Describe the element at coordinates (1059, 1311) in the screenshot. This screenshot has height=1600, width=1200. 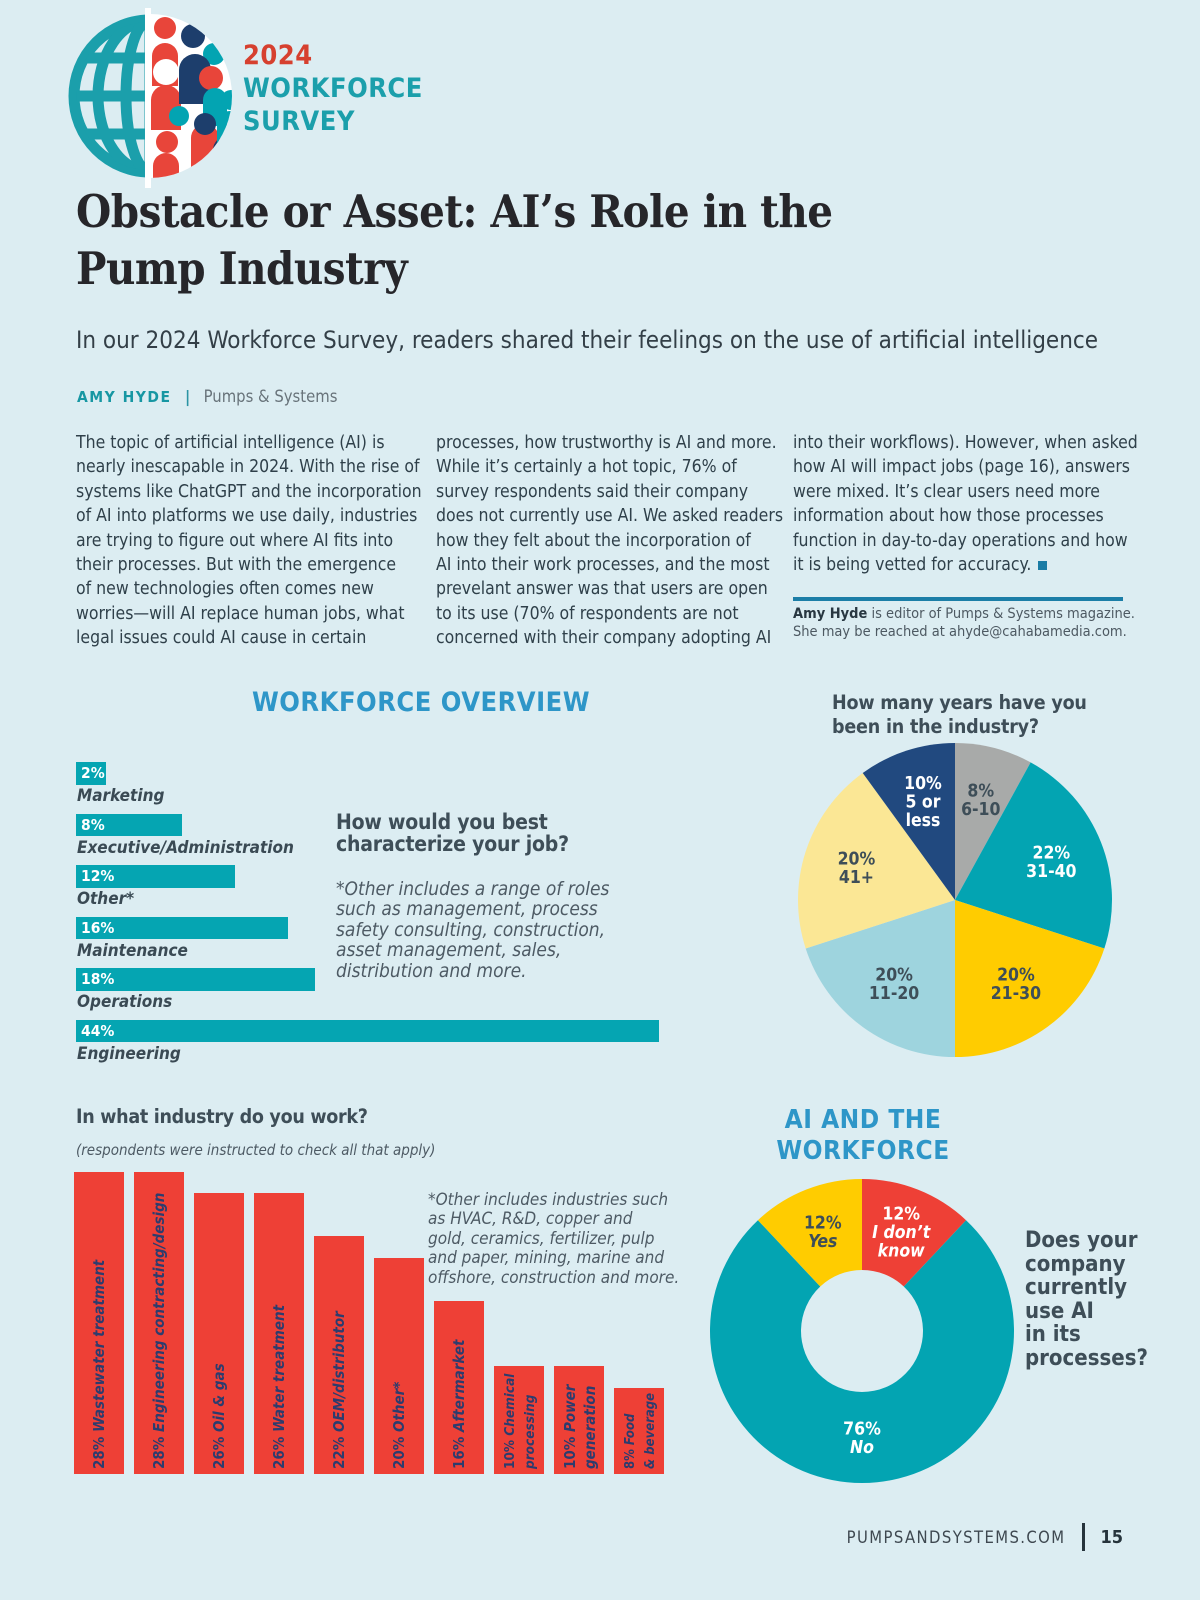
I see `question-line: use AI` at that location.